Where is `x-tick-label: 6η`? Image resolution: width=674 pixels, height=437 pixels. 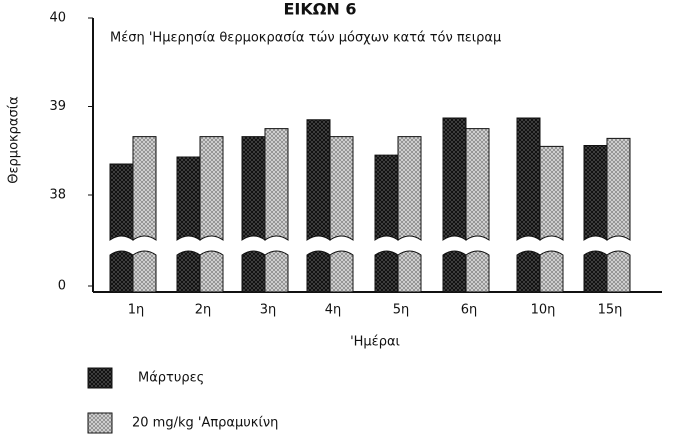 x-tick-label: 6η is located at coordinates (469, 310).